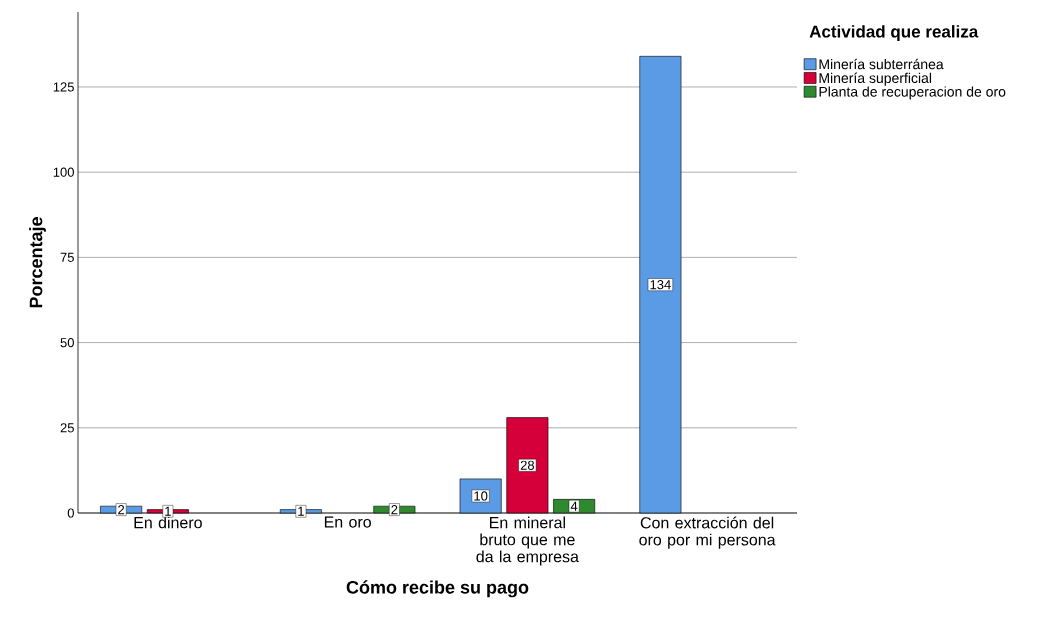  Describe the element at coordinates (707, 532) in the screenshot. I see `x-tick-label: Con extracción del oro por mi persona` at that location.